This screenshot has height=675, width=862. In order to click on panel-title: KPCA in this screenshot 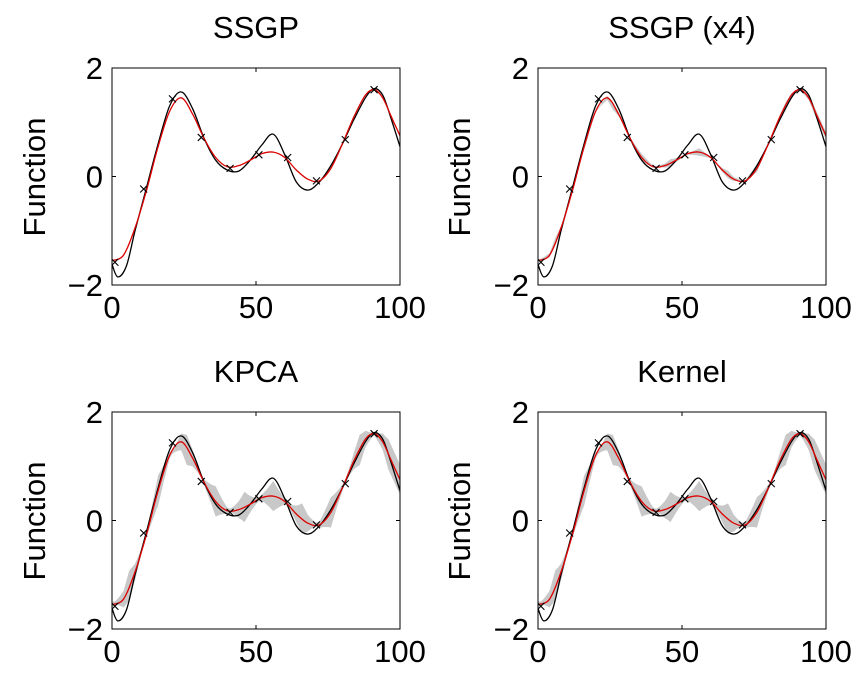, I will do `click(256, 371)`.